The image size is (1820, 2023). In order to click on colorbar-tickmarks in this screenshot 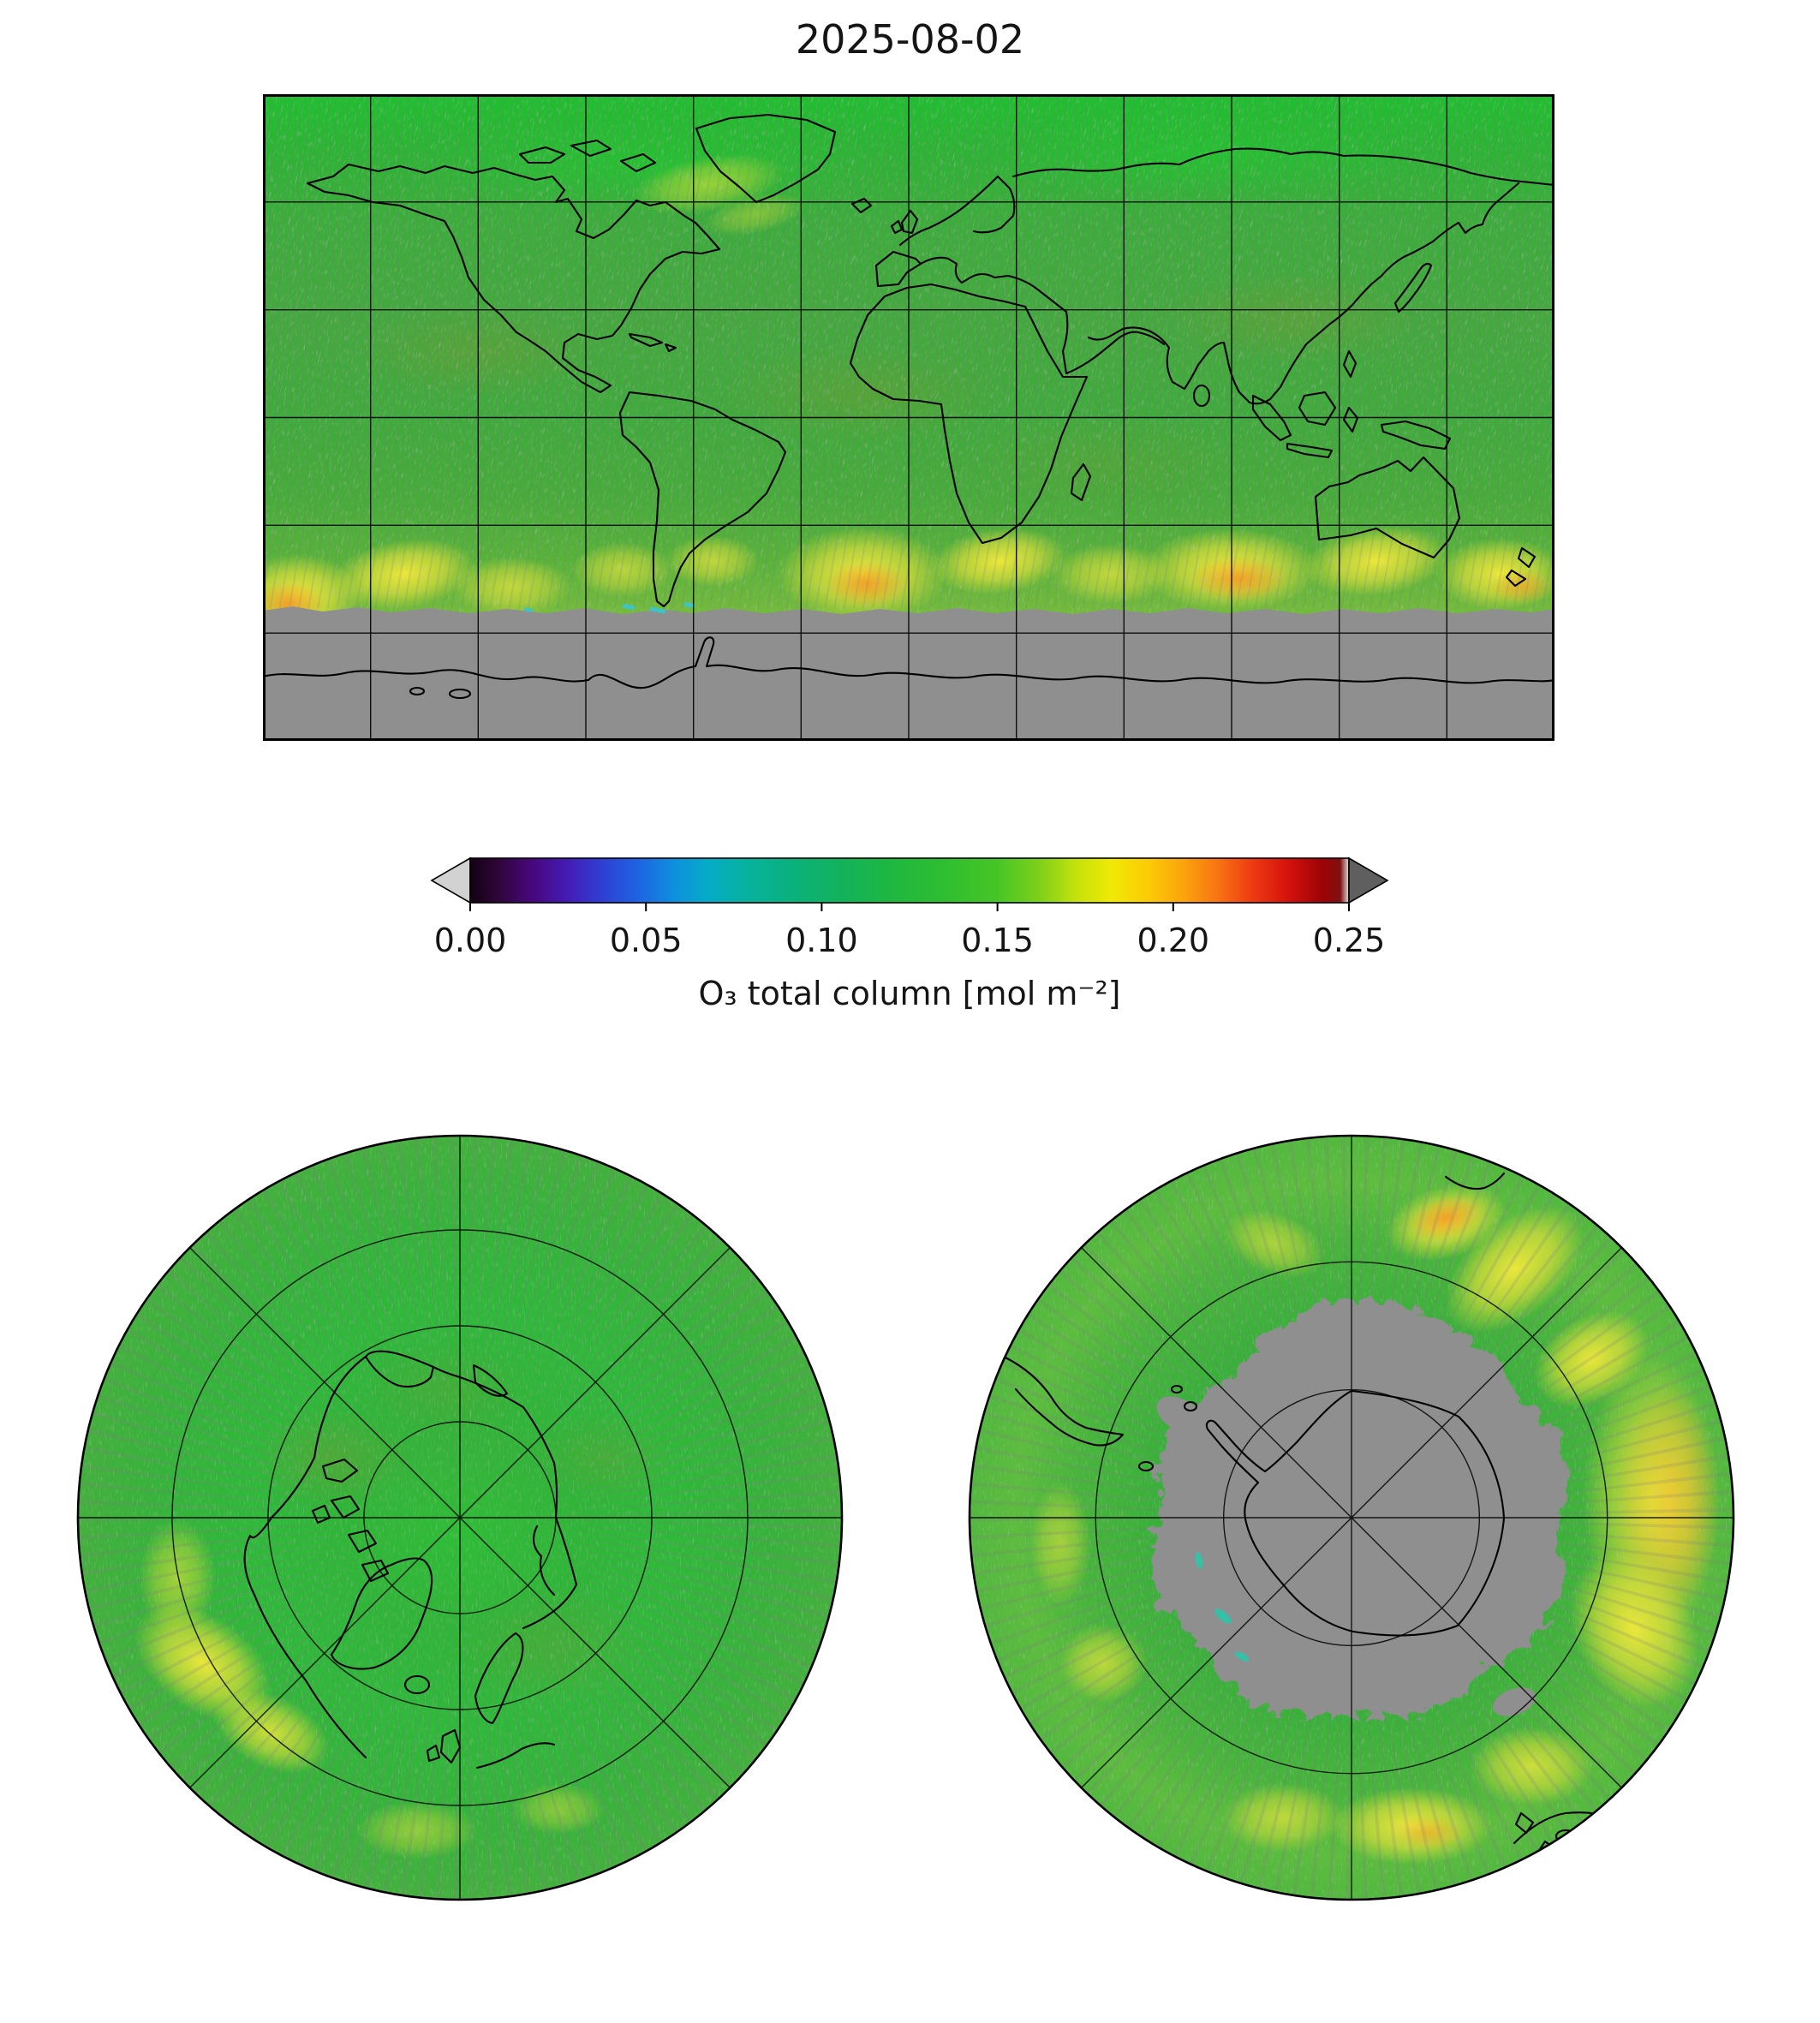, I will do `click(909, 907)`.